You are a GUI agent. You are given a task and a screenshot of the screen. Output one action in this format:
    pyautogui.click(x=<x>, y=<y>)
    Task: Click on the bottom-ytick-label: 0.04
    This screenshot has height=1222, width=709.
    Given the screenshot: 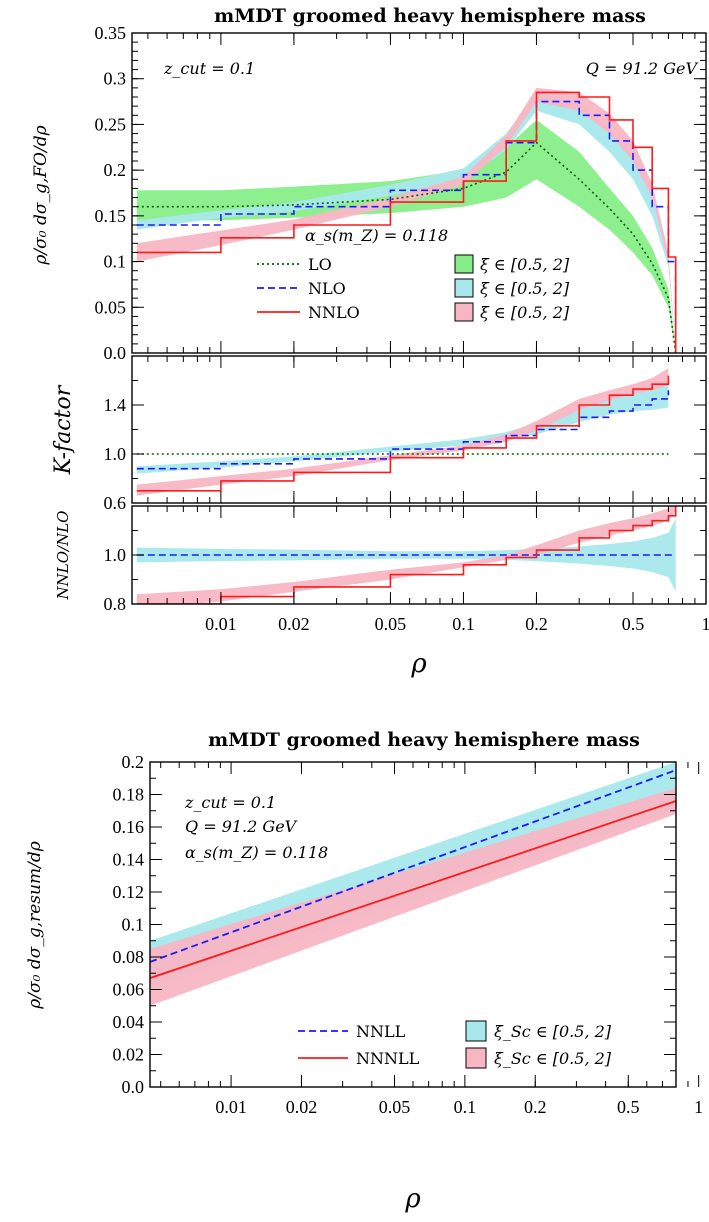 What is the action you would take?
    pyautogui.click(x=129, y=1022)
    